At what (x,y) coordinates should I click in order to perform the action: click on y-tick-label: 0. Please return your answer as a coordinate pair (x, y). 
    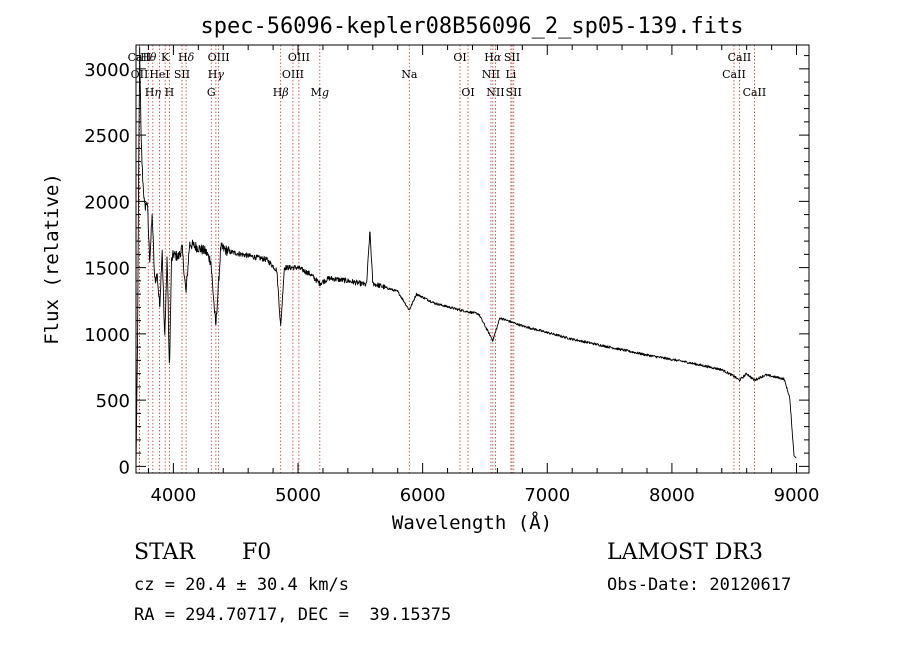
    Looking at the image, I should click on (124, 467).